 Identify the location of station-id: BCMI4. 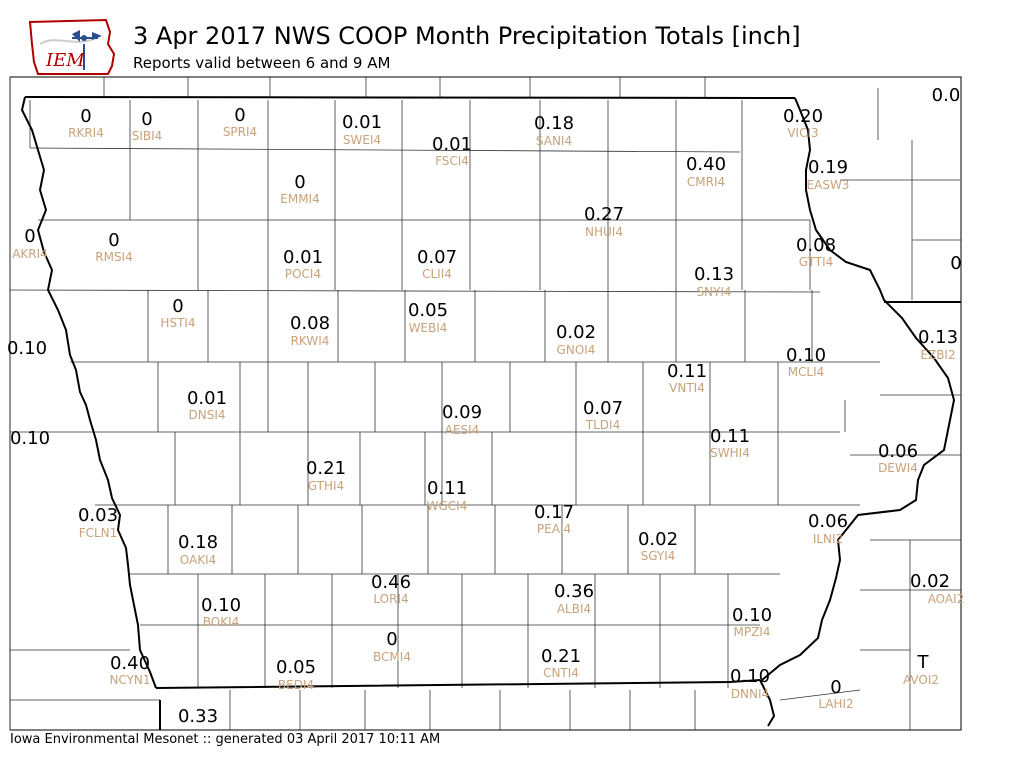
(392, 657).